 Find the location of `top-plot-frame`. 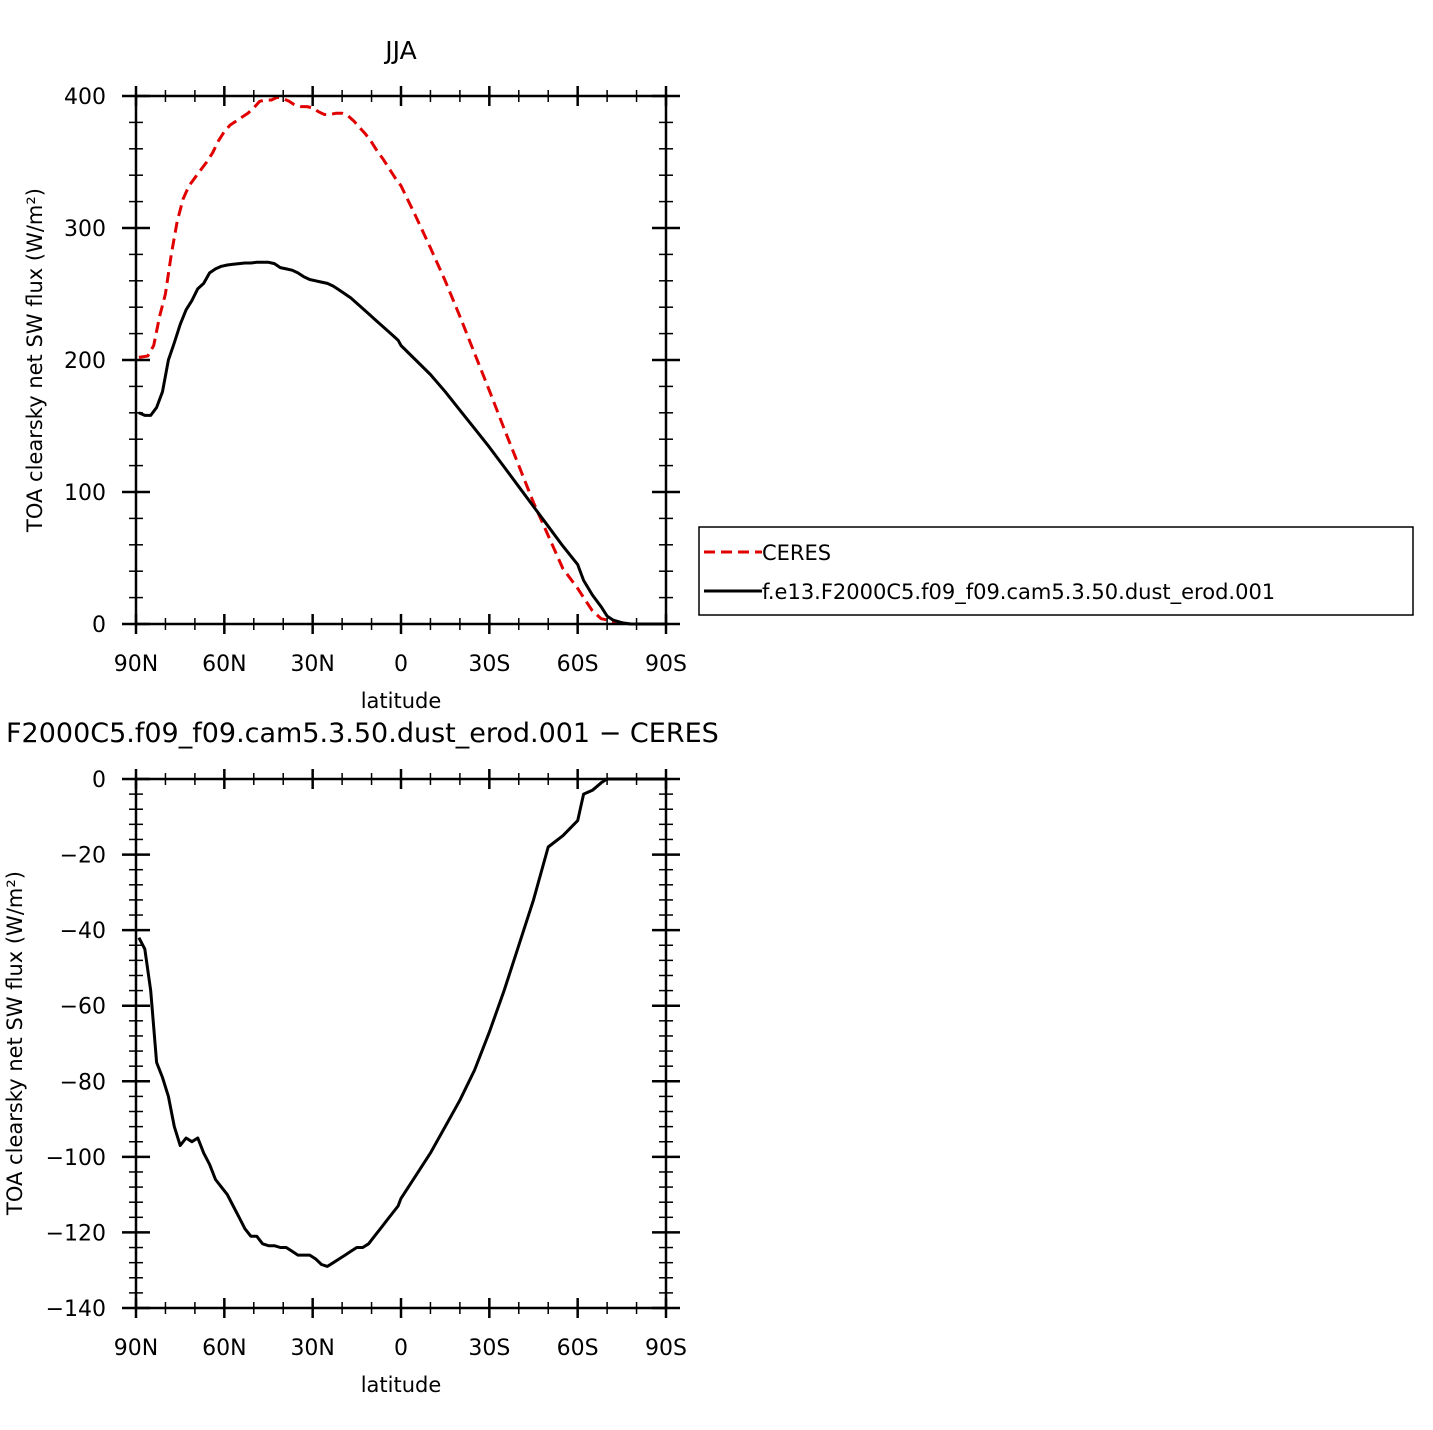

top-plot-frame is located at coordinates (401, 360).